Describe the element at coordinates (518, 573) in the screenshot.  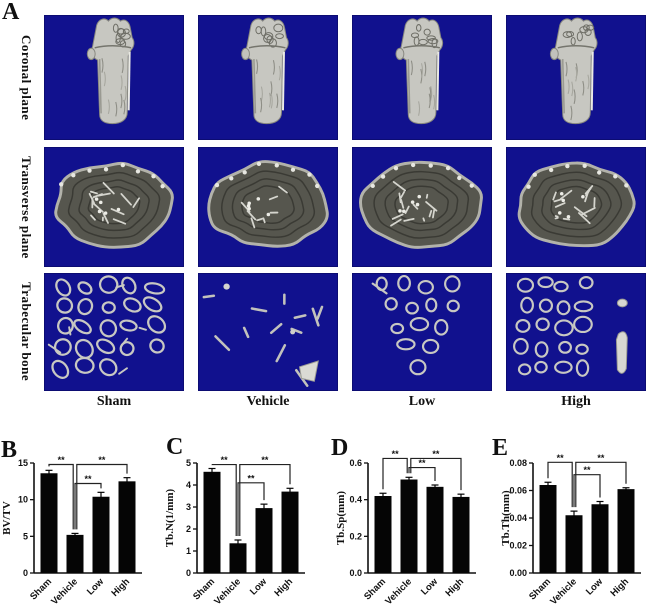
I see `svg-text: 0.00` at that location.